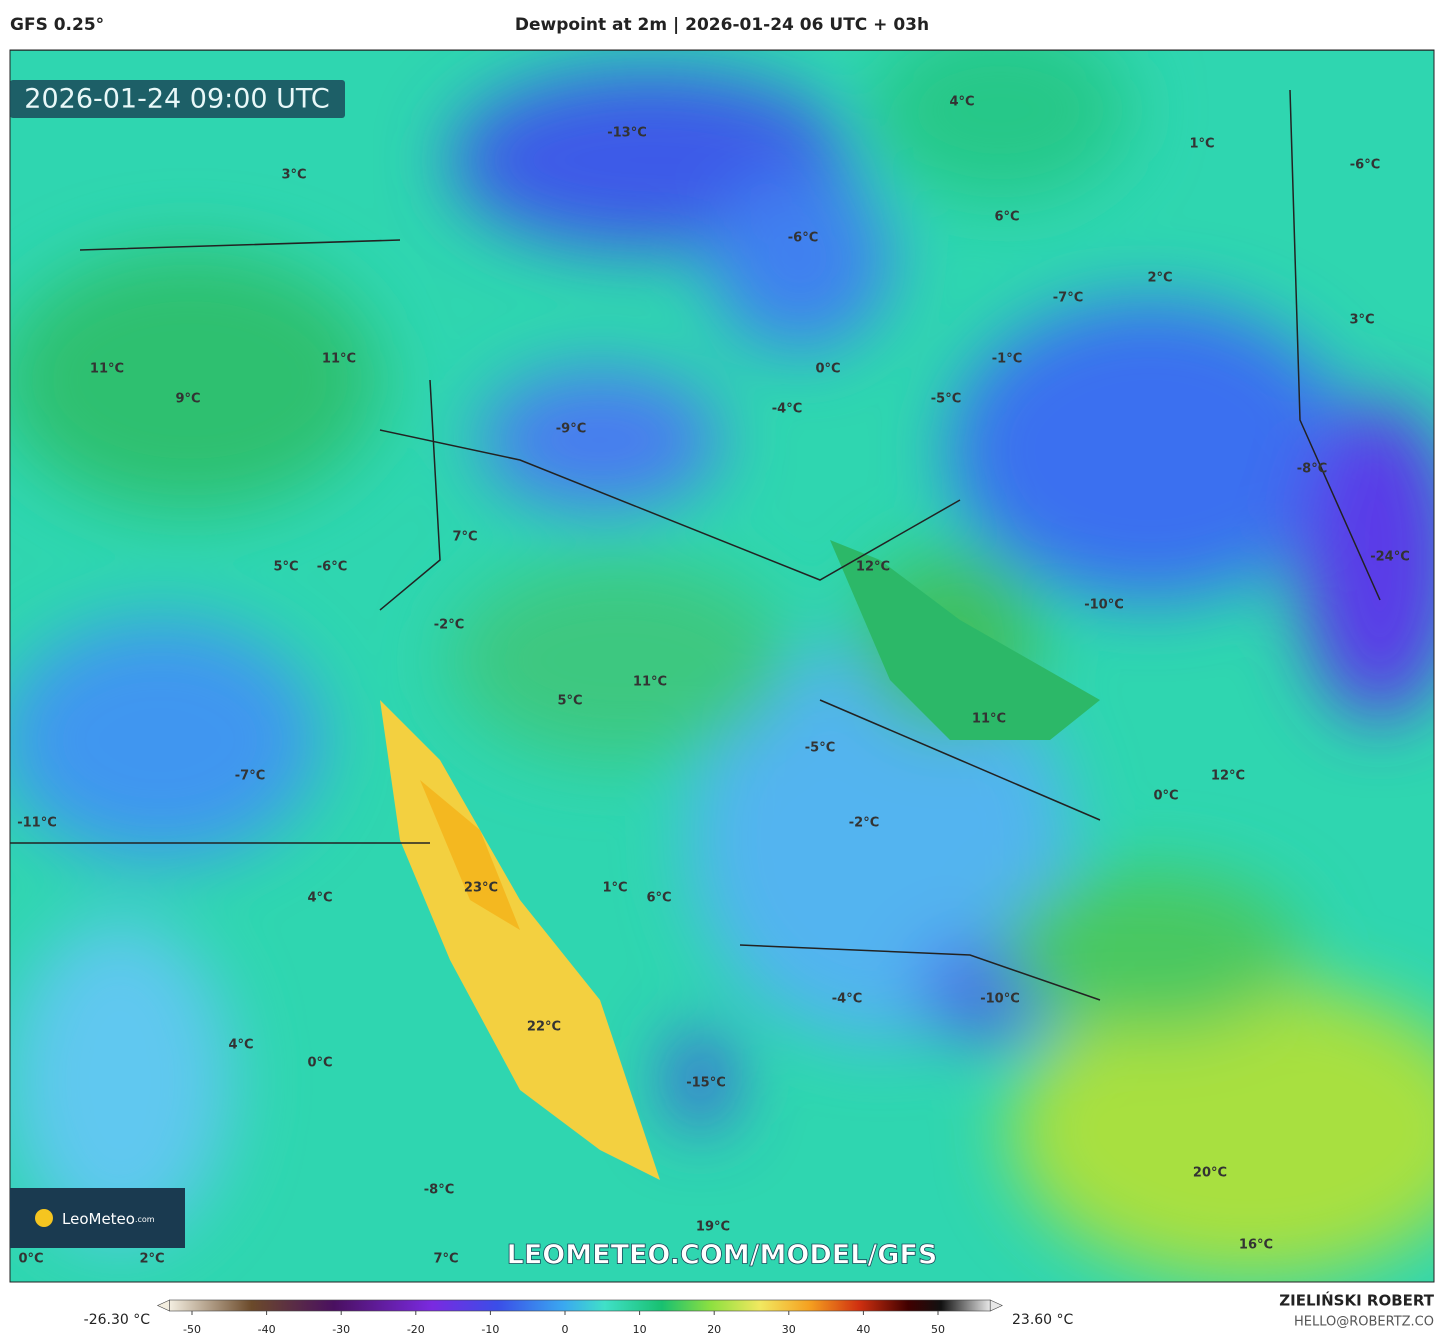  I want to click on author: ZIELIŃSKI ROBERT, so click(1356, 1300).